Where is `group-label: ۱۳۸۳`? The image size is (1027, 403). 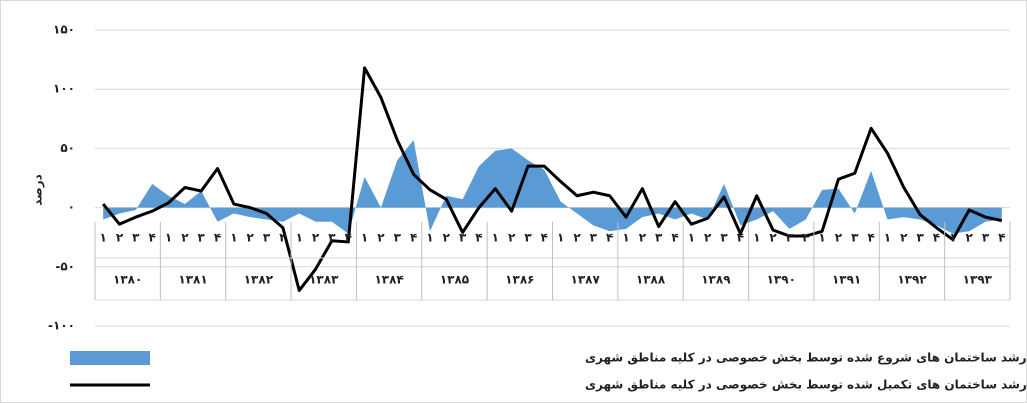
group-label: ۱۳۸۳ is located at coordinates (324, 280).